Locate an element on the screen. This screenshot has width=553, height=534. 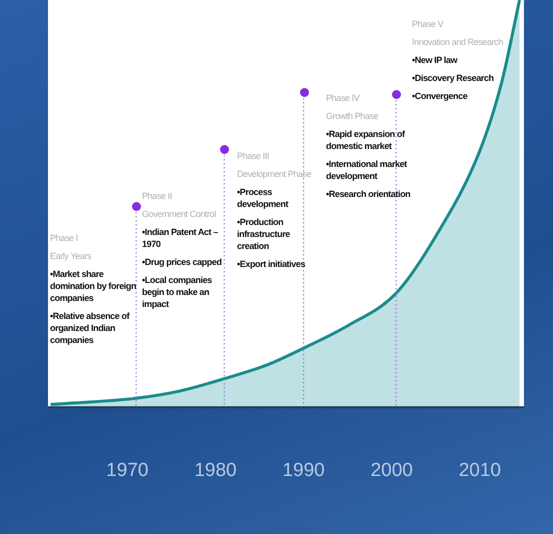
x-tick-label: 2000 is located at coordinates (391, 470).